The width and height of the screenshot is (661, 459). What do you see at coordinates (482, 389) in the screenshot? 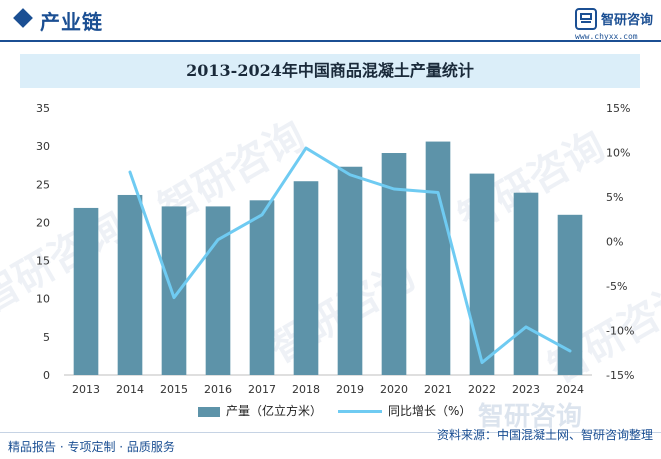
I see `x-tick-label: 2022` at bounding box center [482, 389].